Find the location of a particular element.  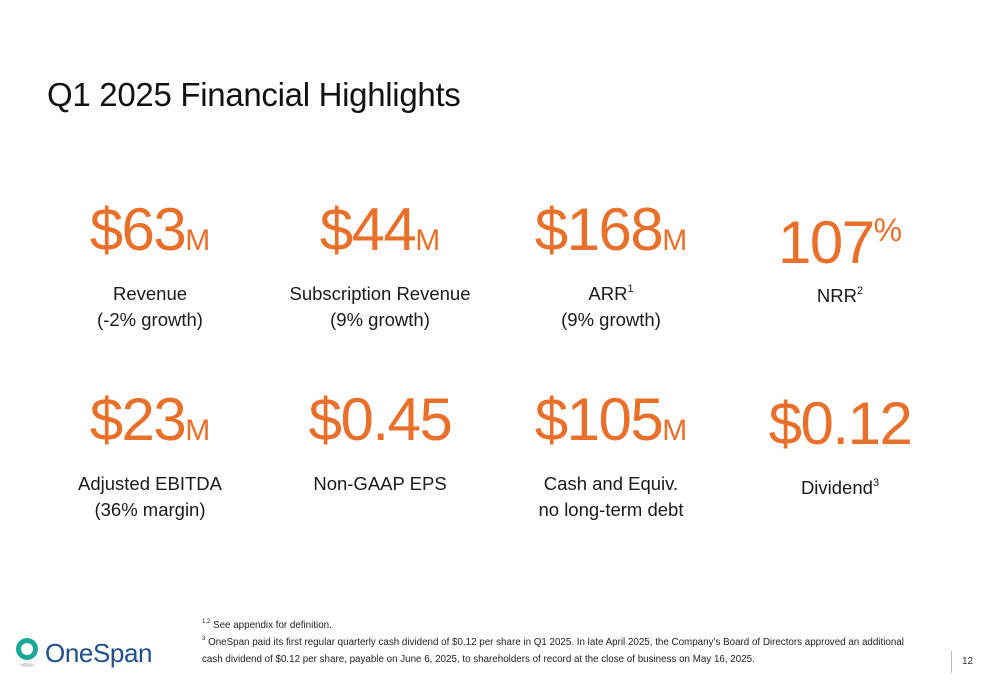

footer-divider is located at coordinates (951, 662).